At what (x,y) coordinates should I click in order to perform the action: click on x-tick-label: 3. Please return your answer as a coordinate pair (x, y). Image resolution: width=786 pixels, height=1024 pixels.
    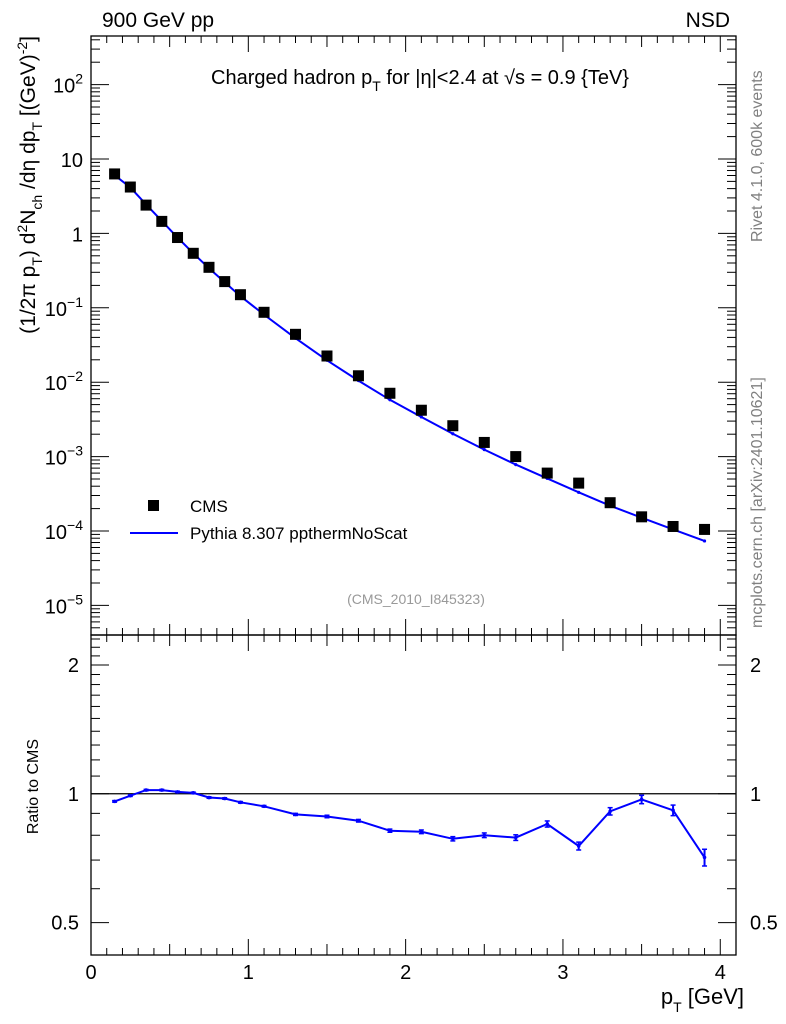
    Looking at the image, I should click on (562, 973).